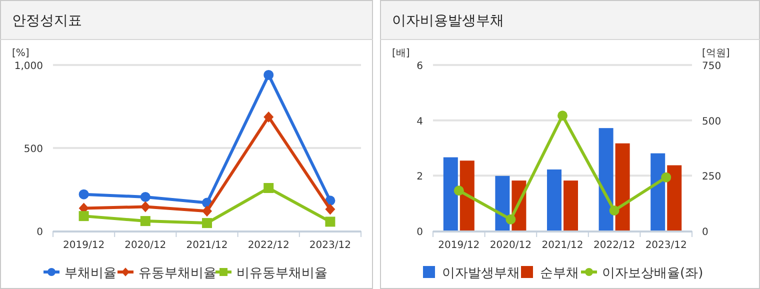 This screenshot has width=760, height=289. I want to click on legend-label: 순부채, so click(559, 273).